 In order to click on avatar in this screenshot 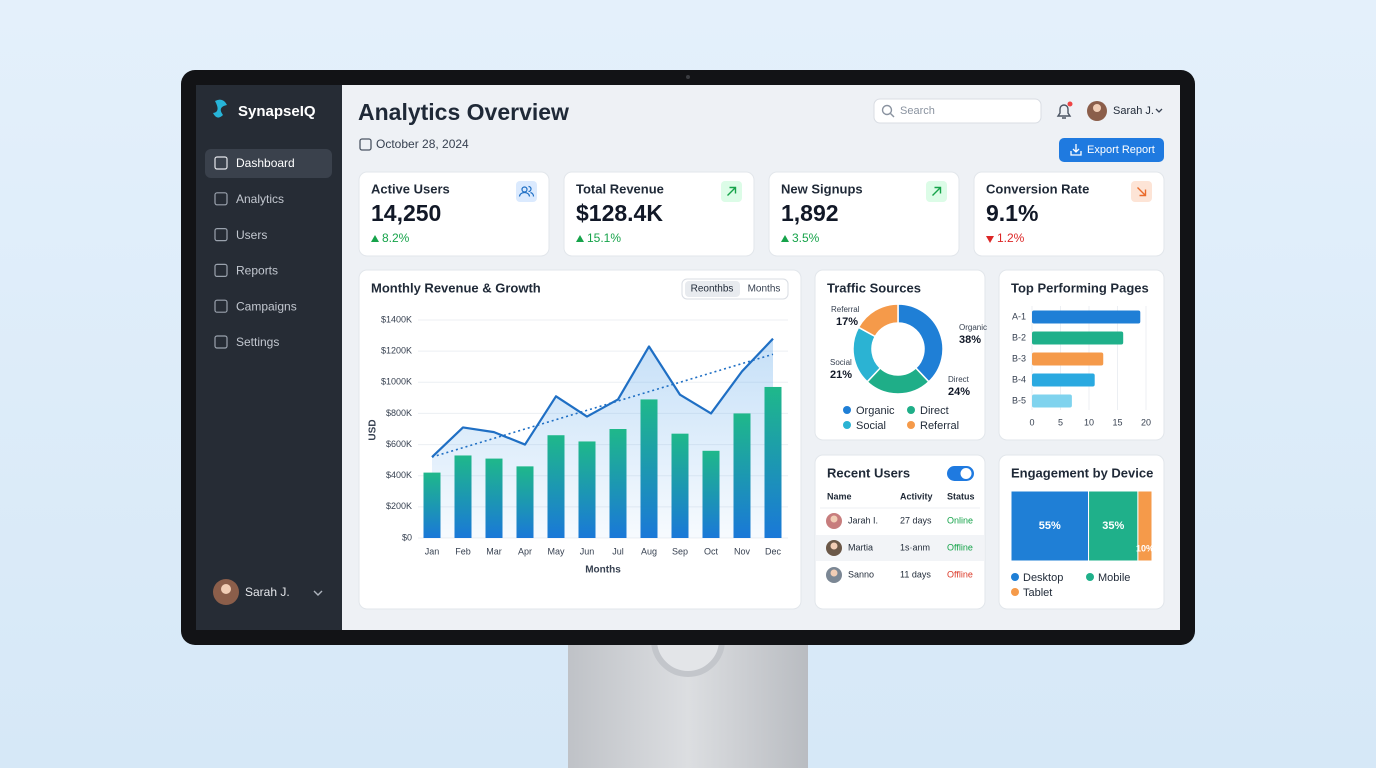, I will do `click(1097, 108)`.